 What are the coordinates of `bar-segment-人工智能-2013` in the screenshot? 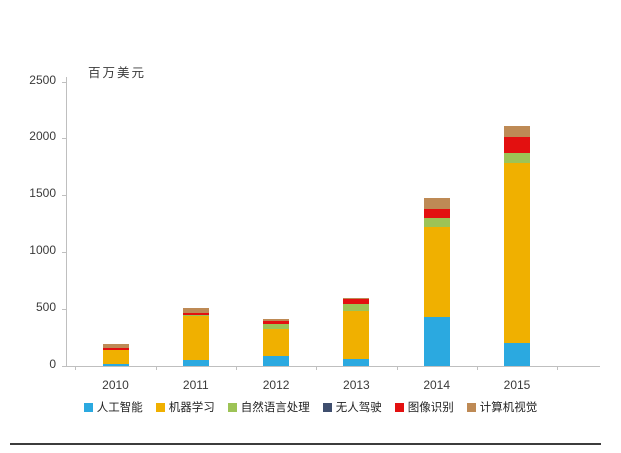 It's located at (356, 362).